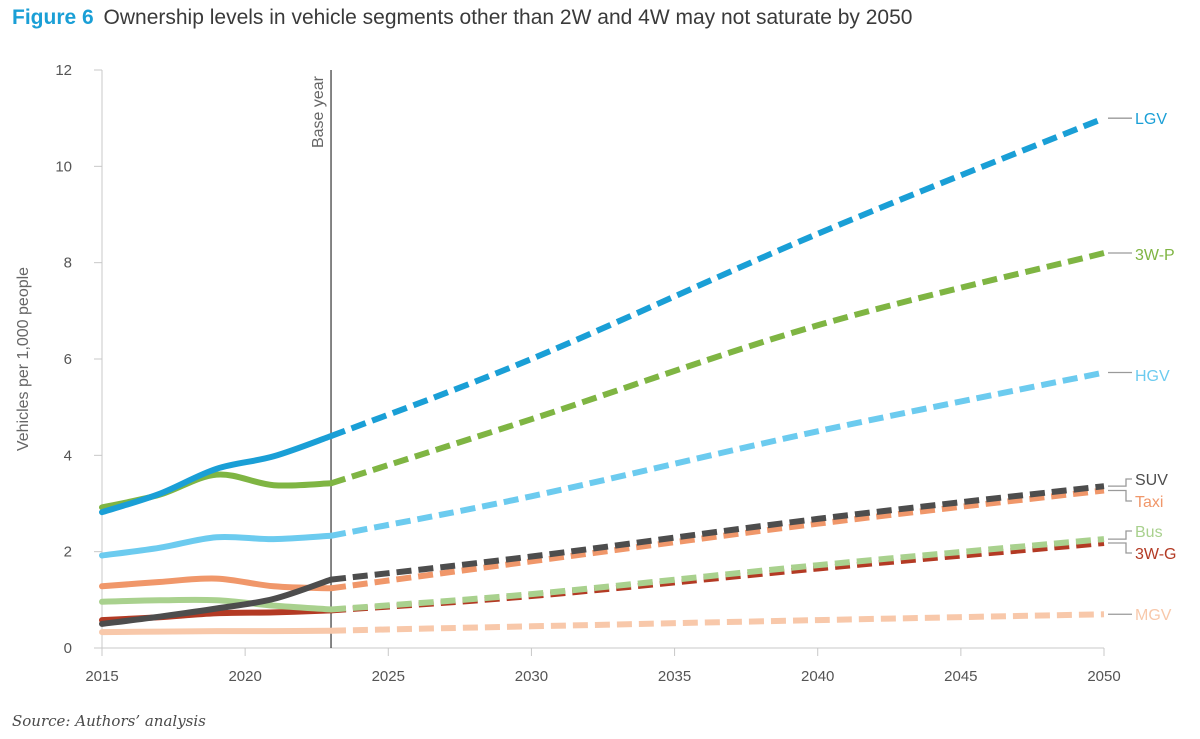 The image size is (1200, 739). I want to click on series-historical-taxi, so click(216, 583).